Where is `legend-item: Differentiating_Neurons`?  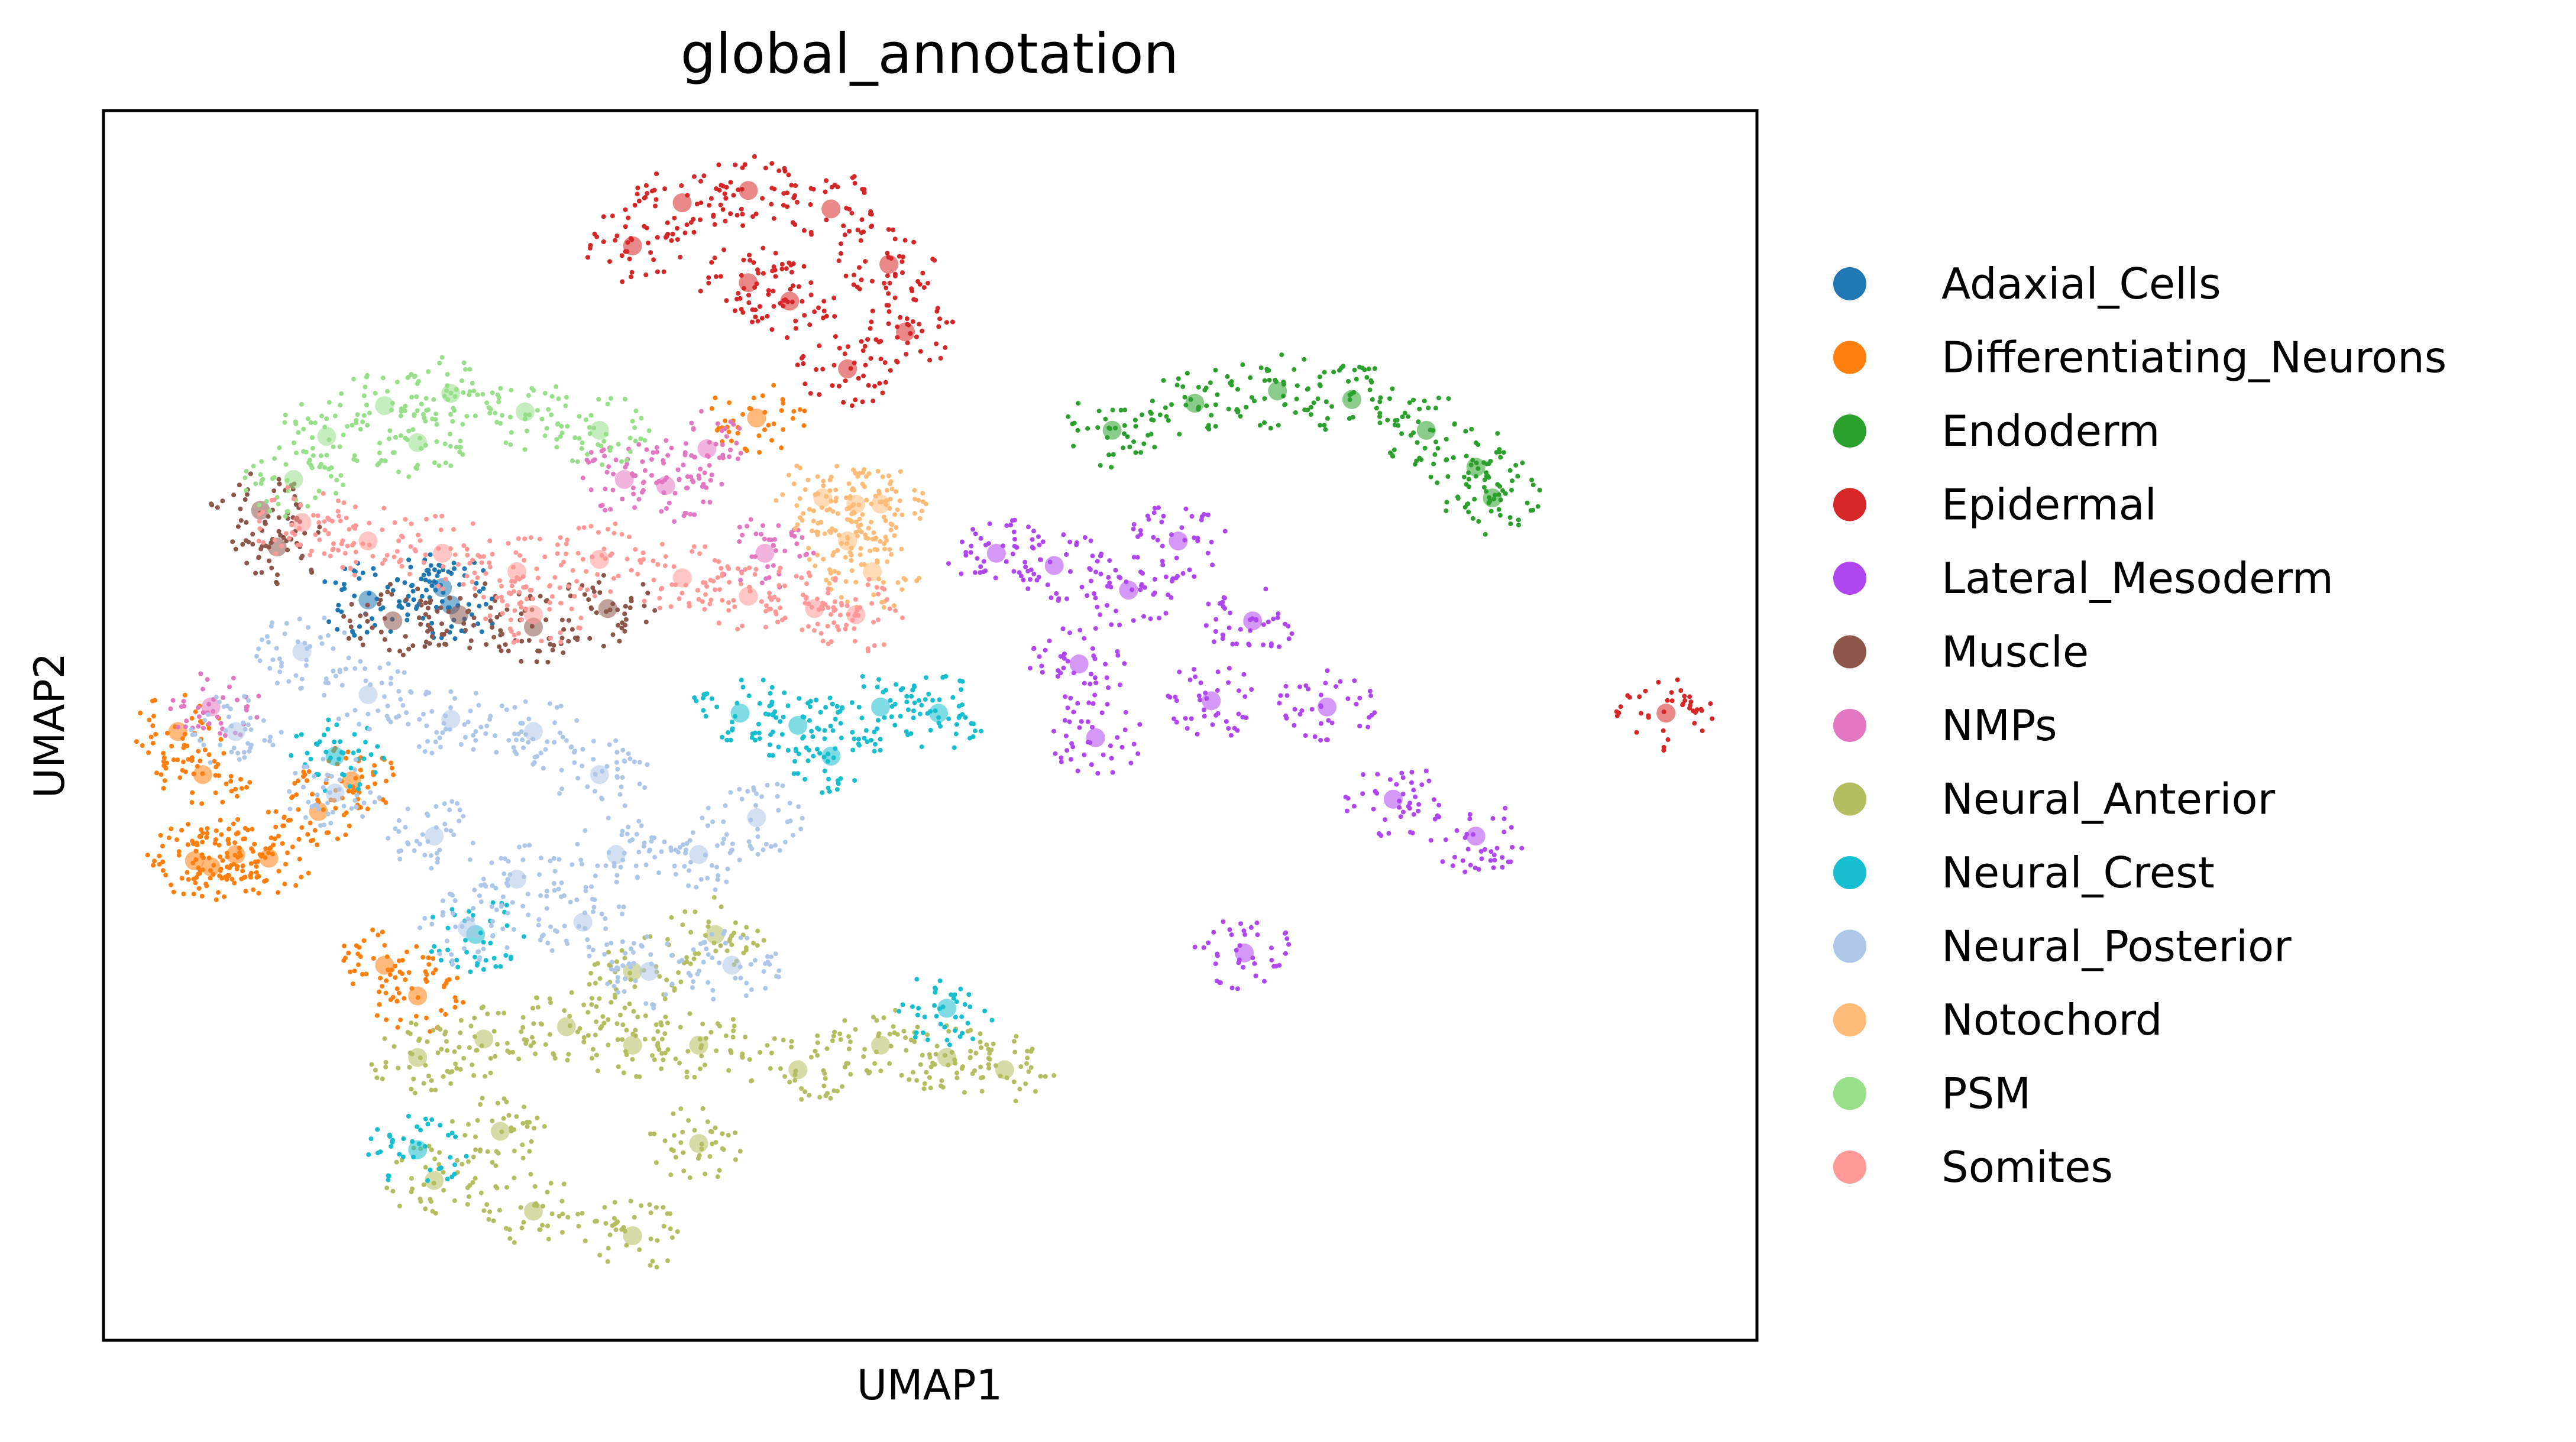 legend-item: Differentiating_Neurons is located at coordinates (2140, 358).